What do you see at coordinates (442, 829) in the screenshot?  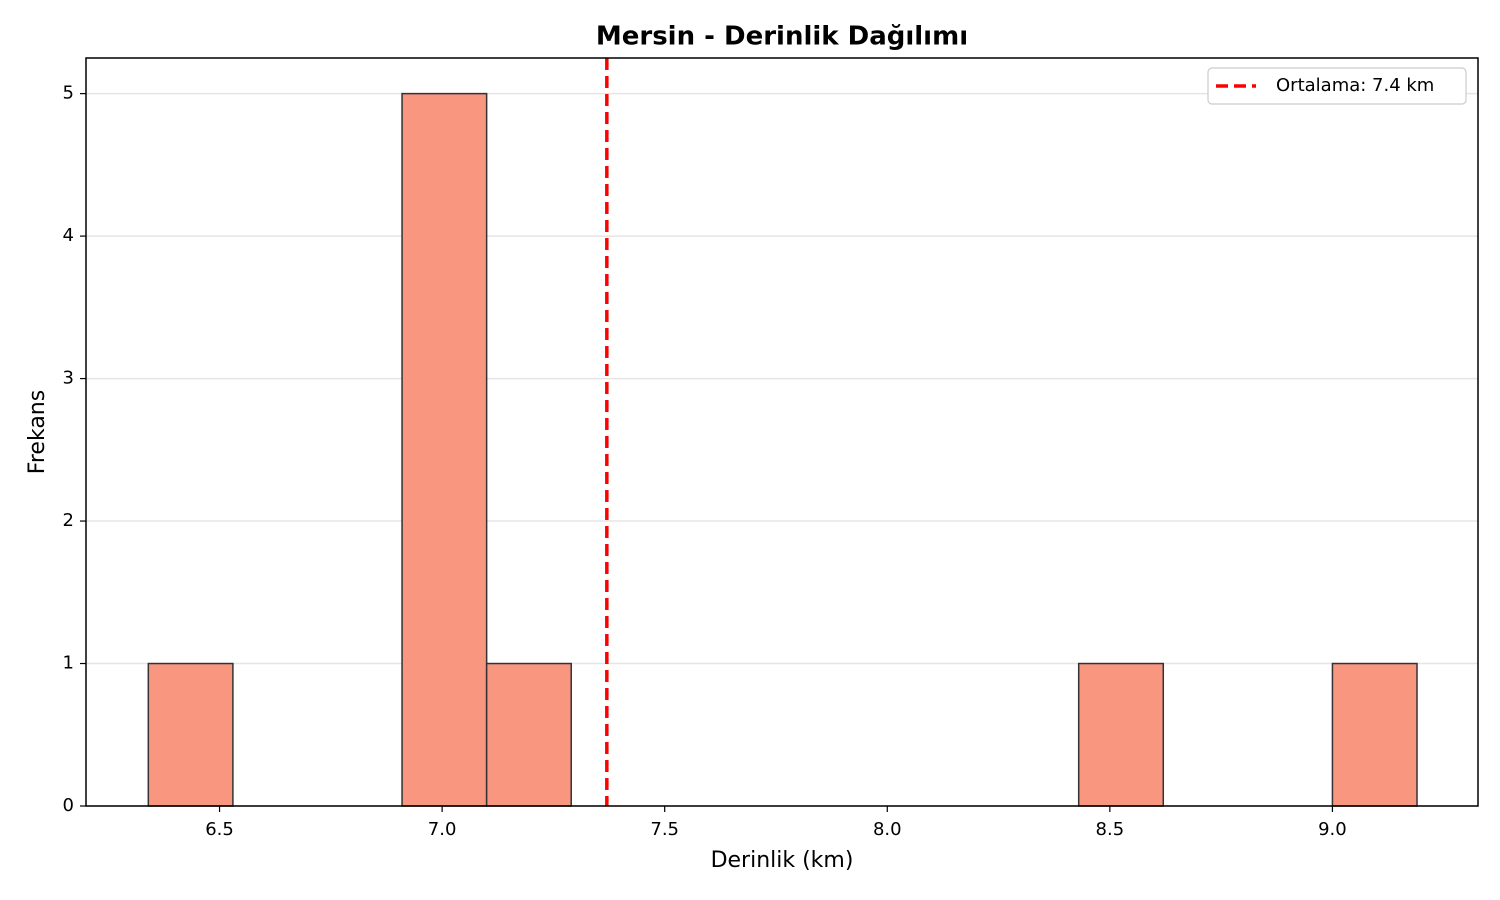 I see `x-tick-label: 7.0` at bounding box center [442, 829].